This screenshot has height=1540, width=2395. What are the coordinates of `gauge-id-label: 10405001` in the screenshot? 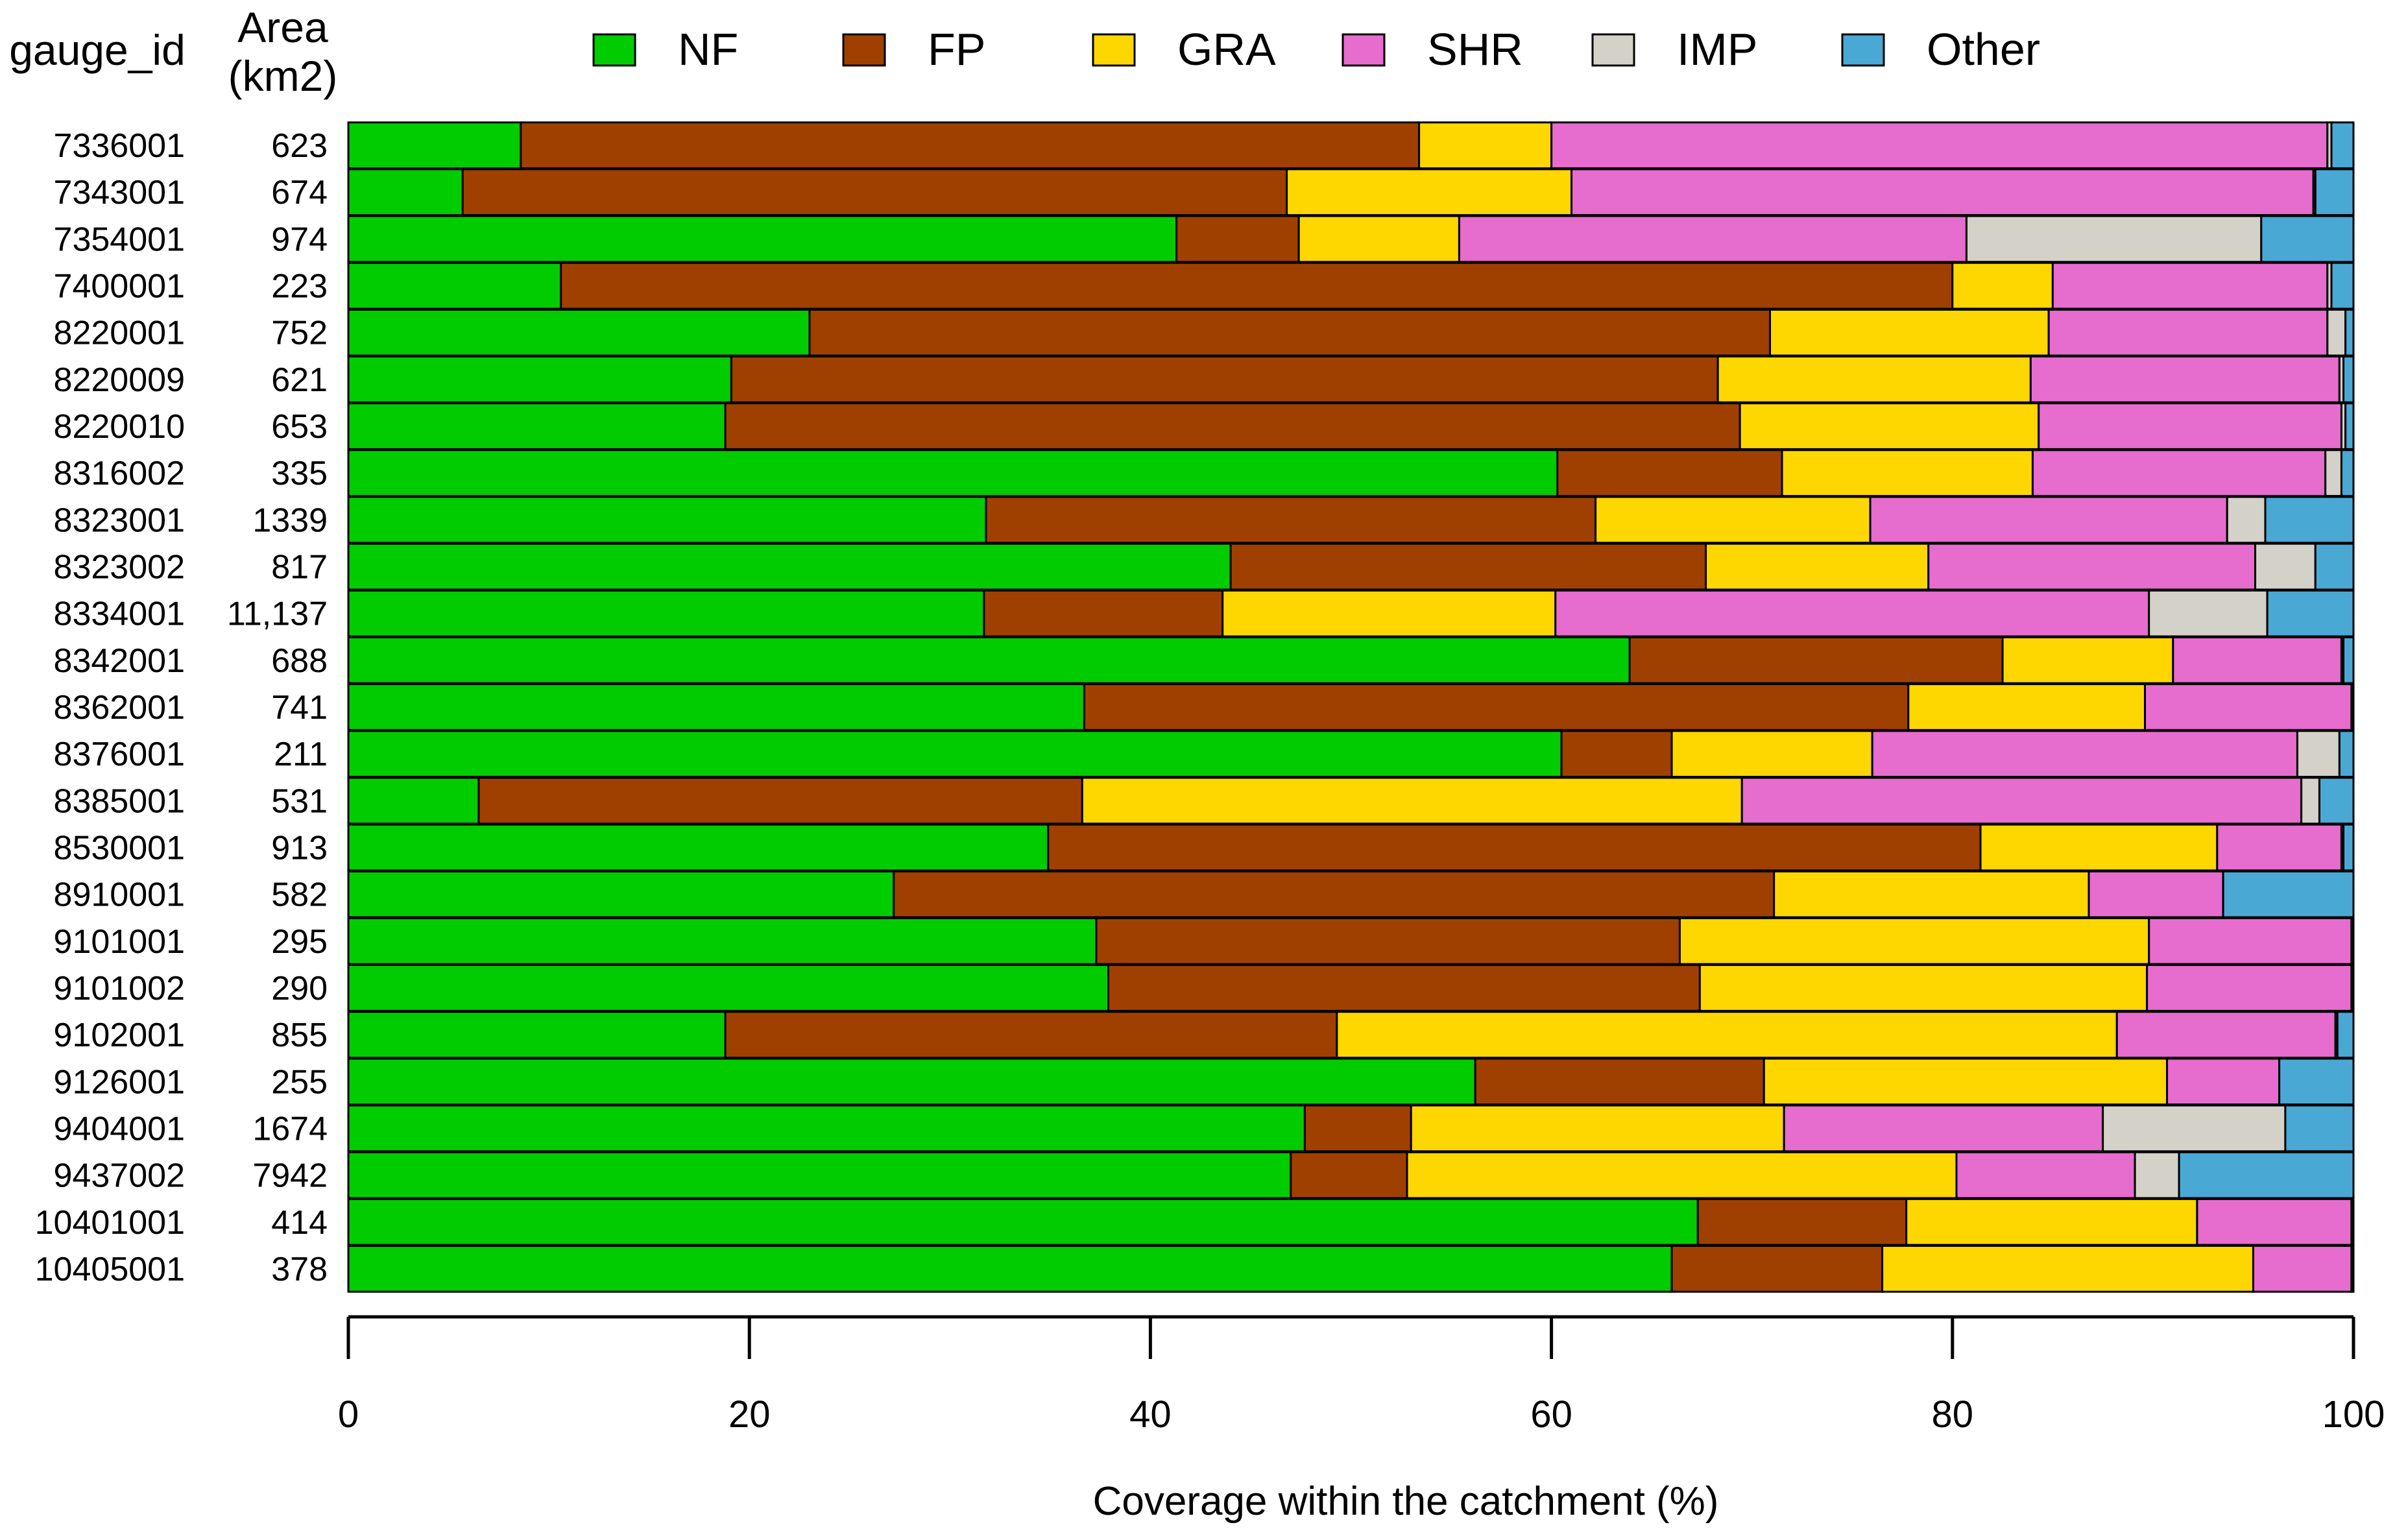 It's located at (110, 1269).